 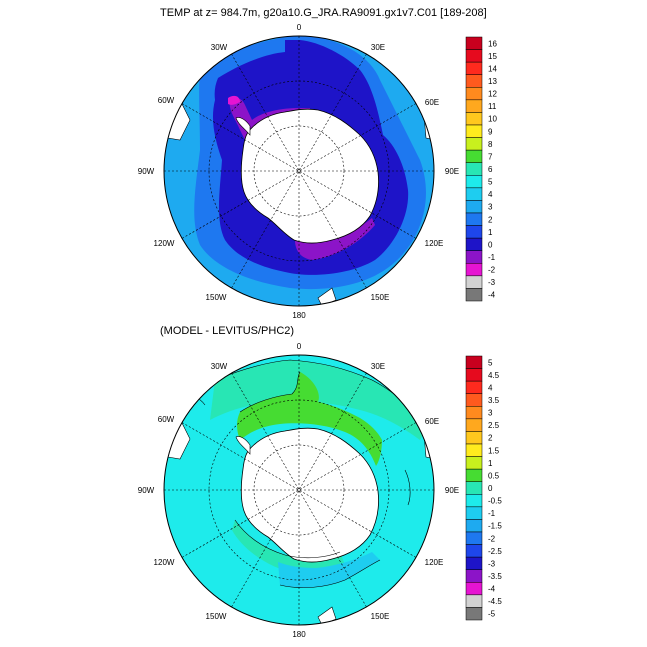 What do you see at coordinates (494, 375) in the screenshot?
I see `bottom-colorbar-tick-label: 4.5` at bounding box center [494, 375].